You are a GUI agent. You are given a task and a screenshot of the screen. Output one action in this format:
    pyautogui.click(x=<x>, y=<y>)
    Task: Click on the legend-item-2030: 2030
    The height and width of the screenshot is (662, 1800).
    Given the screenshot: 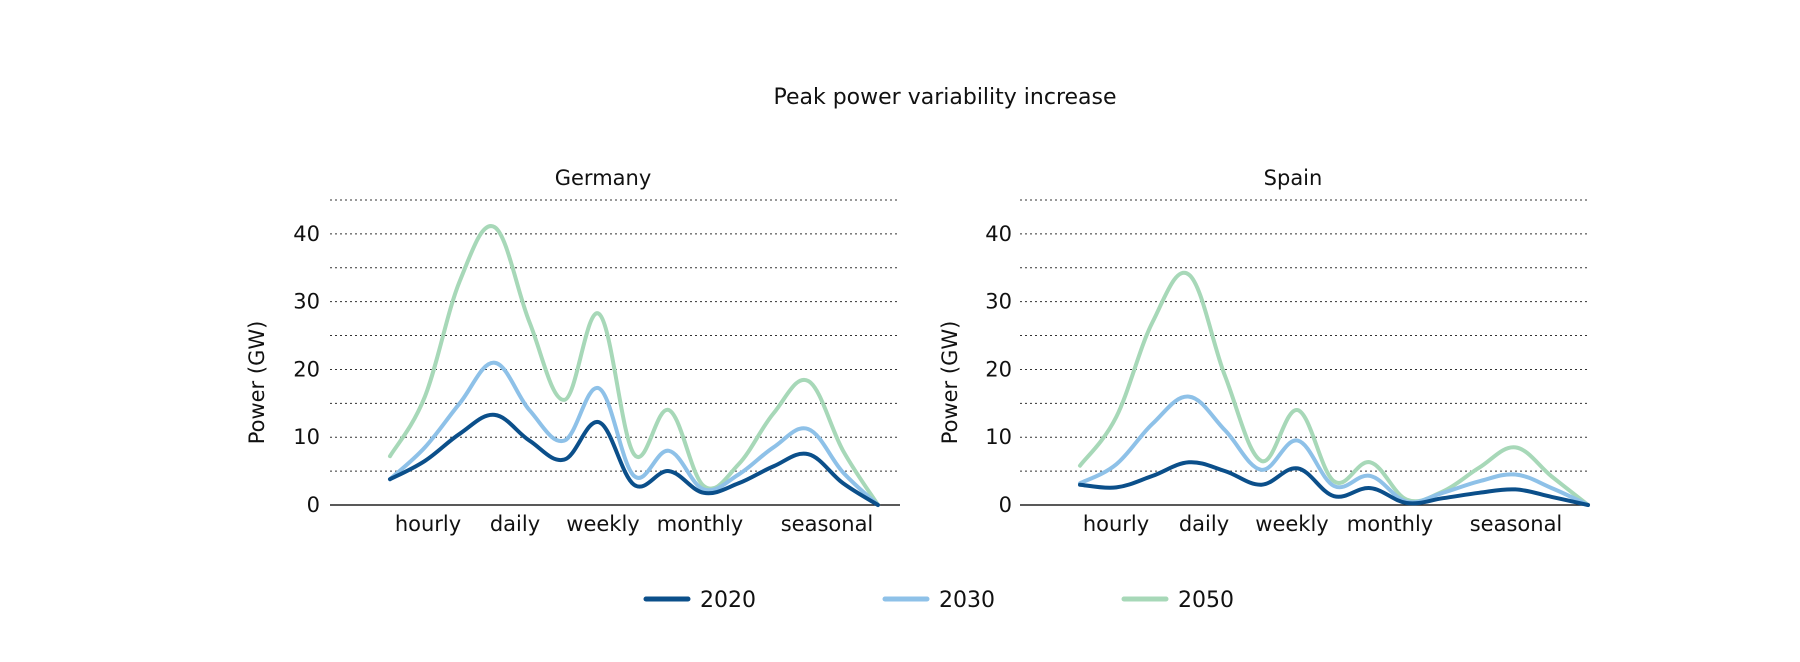 What is the action you would take?
    pyautogui.click(x=938, y=600)
    